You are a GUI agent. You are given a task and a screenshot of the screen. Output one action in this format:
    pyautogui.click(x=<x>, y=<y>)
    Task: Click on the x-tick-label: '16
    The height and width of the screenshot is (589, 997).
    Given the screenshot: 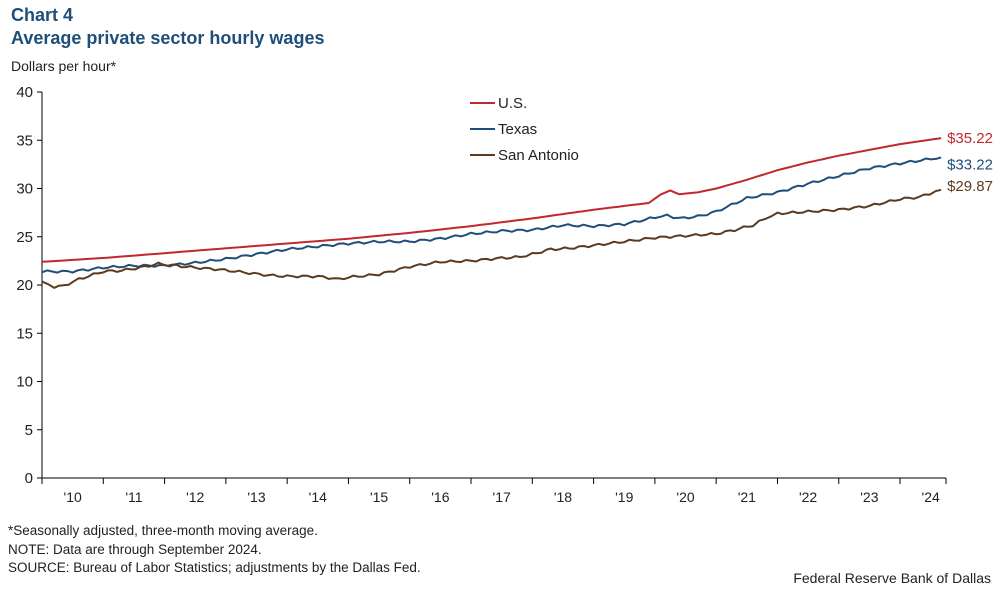 What is the action you would take?
    pyautogui.click(x=440, y=497)
    